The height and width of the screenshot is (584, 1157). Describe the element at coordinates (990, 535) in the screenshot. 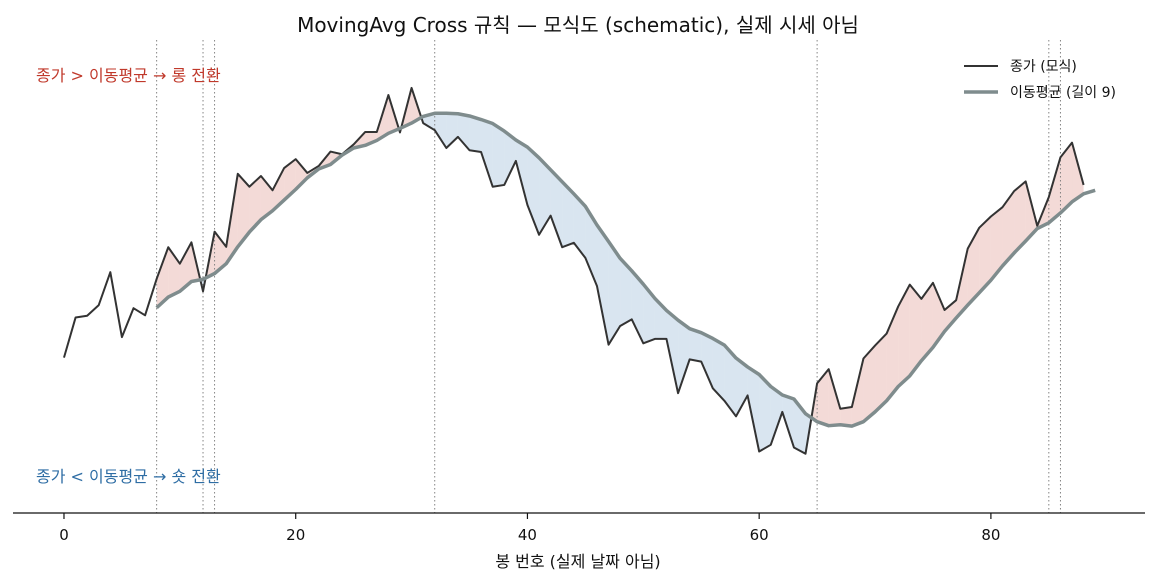

I see `x-tick-label: 80` at that location.